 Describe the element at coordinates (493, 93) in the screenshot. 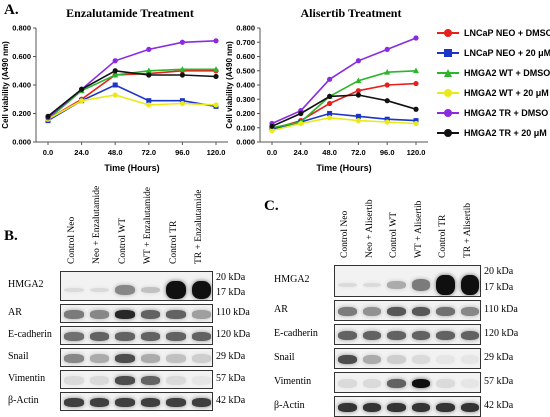

I see `legend-item: HMGA2 WT + 20 μM` at that location.